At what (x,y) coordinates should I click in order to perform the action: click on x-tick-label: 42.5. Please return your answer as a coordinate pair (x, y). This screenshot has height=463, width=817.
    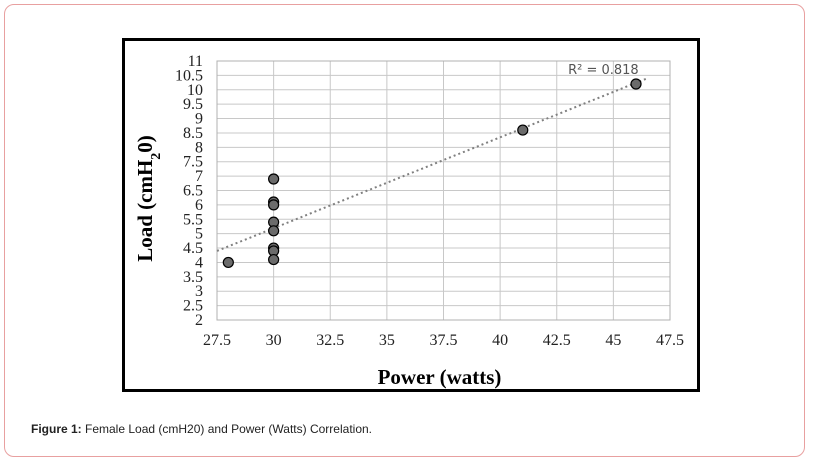
    Looking at the image, I should click on (557, 340).